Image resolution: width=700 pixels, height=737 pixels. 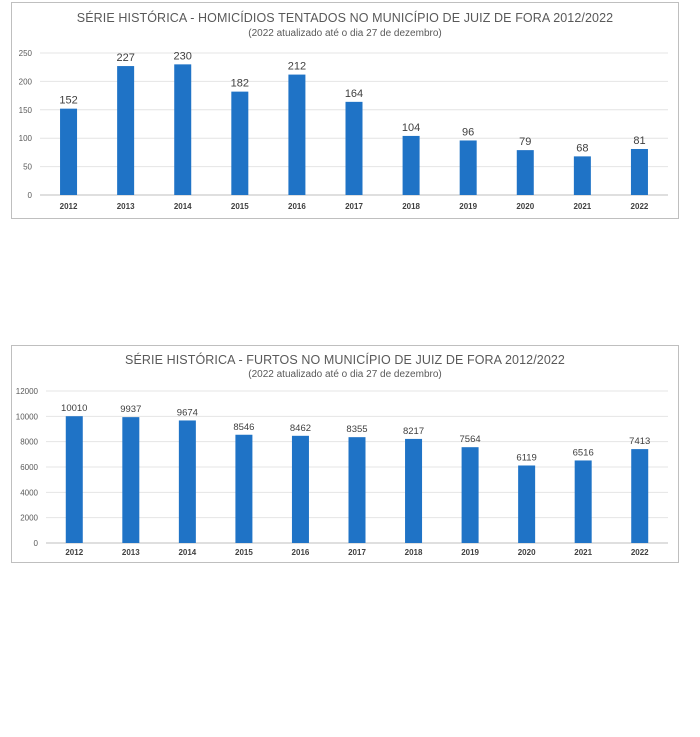 I want to click on y-tick-label: 2000, so click(x=29, y=518).